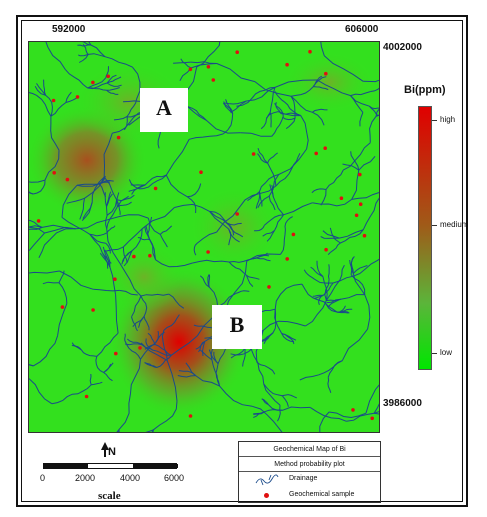 The image size is (487, 517). Describe the element at coordinates (362, 29) in the screenshot. I see `coord-x-right: 606000` at that location.